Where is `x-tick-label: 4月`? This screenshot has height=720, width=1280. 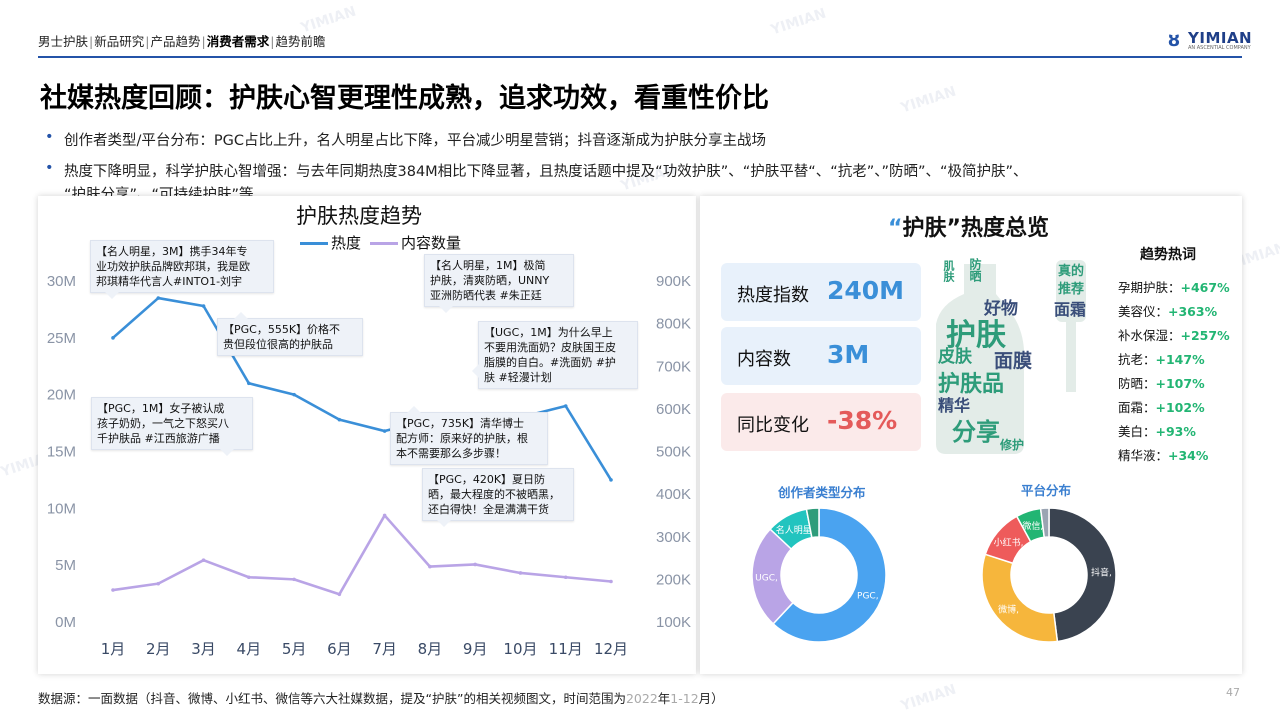 x-tick-label: 4月 is located at coordinates (249, 649).